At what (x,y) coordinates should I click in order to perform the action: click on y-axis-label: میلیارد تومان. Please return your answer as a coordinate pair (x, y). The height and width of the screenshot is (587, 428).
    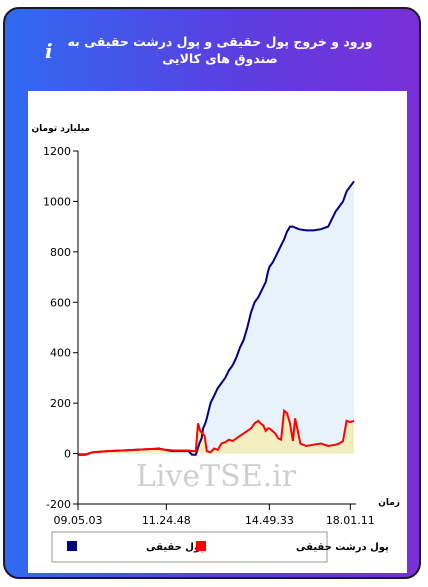
    Looking at the image, I should click on (60, 129).